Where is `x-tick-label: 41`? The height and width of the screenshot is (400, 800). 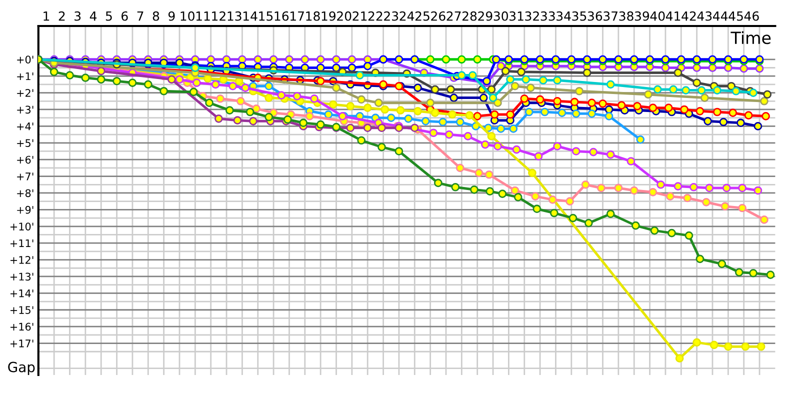
x-tick-label: 41 is located at coordinates (673, 16).